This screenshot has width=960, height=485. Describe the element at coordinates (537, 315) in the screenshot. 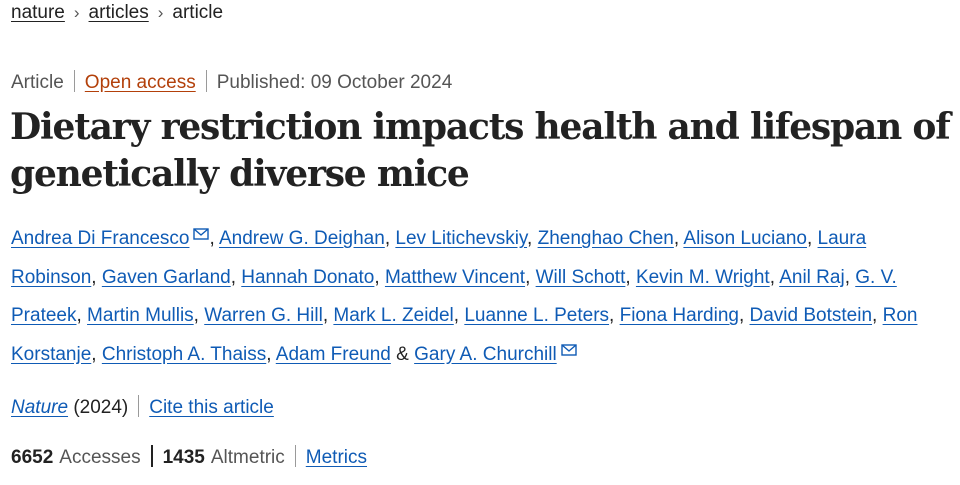

I see `author-link: Luanne L. Peters` at that location.